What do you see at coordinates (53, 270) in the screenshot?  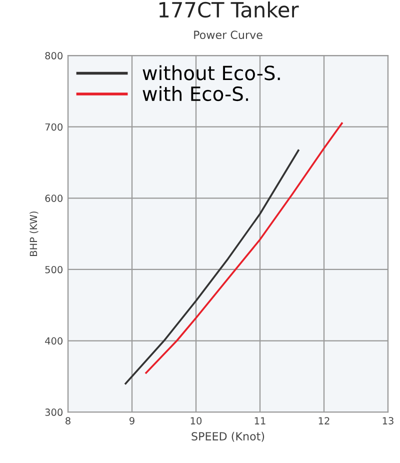 I see `y-tick-label: 500` at bounding box center [53, 270].